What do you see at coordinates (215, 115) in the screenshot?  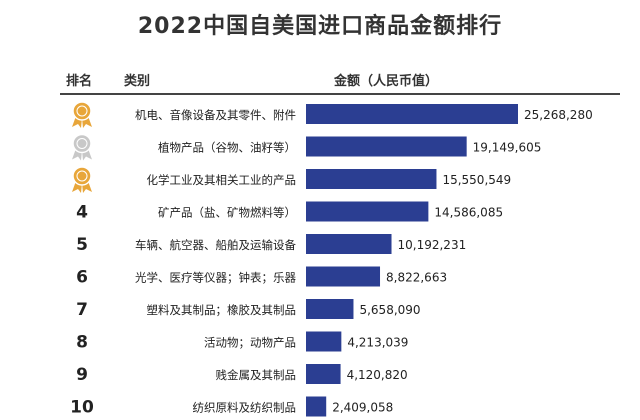 I see `category-label: 机电、音像设备及其零件、附件` at bounding box center [215, 115].